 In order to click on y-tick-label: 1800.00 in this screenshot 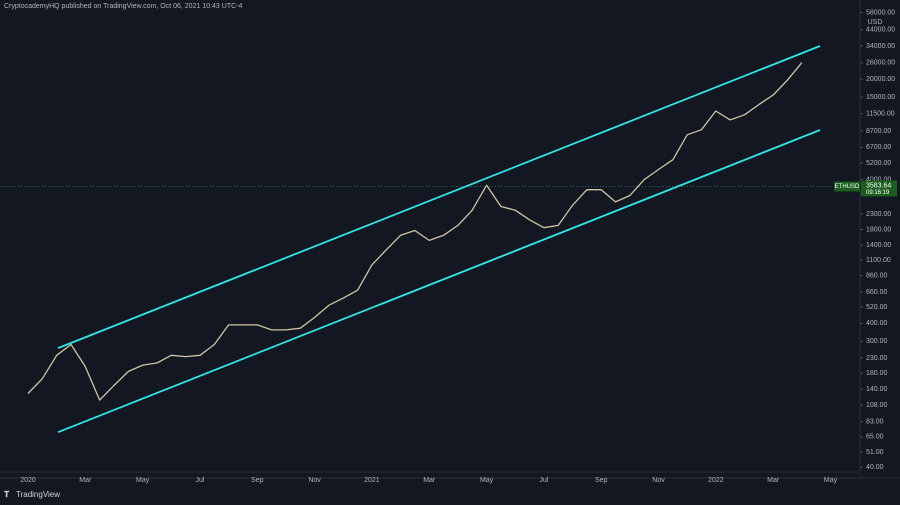, I will do `click(878, 229)`.